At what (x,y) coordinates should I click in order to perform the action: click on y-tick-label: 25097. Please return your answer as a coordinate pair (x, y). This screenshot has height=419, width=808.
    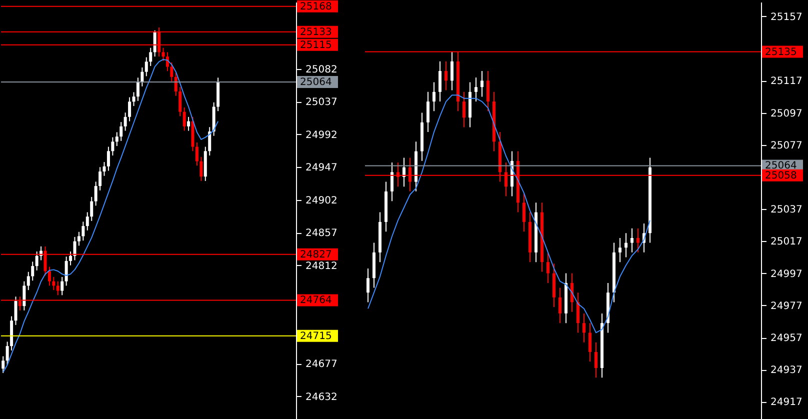
    Looking at the image, I should click on (786, 114).